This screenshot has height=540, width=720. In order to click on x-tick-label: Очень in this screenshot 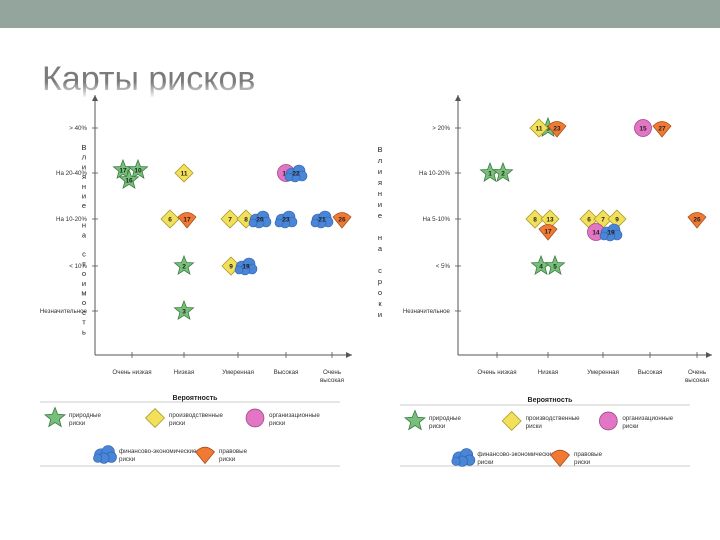, I will do `click(332, 372)`.